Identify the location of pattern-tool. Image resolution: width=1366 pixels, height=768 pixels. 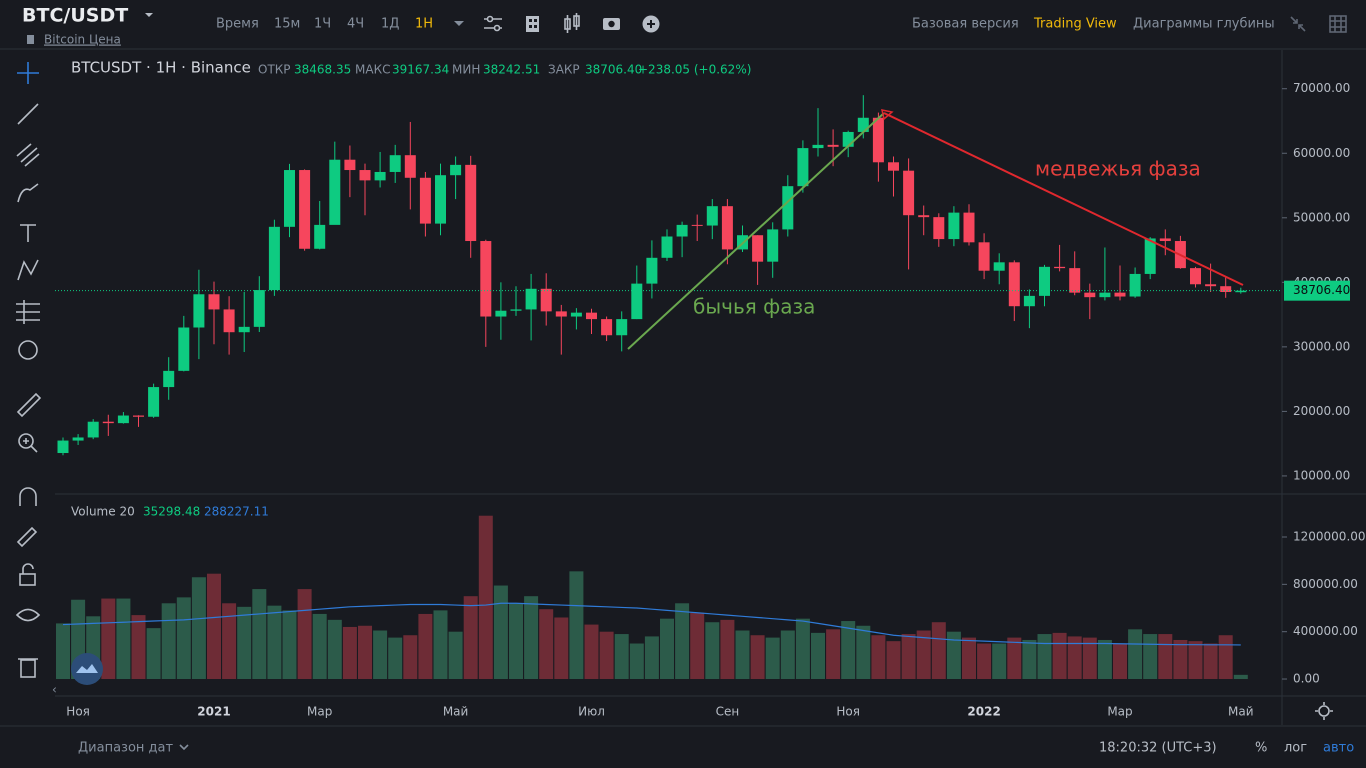
(28, 270).